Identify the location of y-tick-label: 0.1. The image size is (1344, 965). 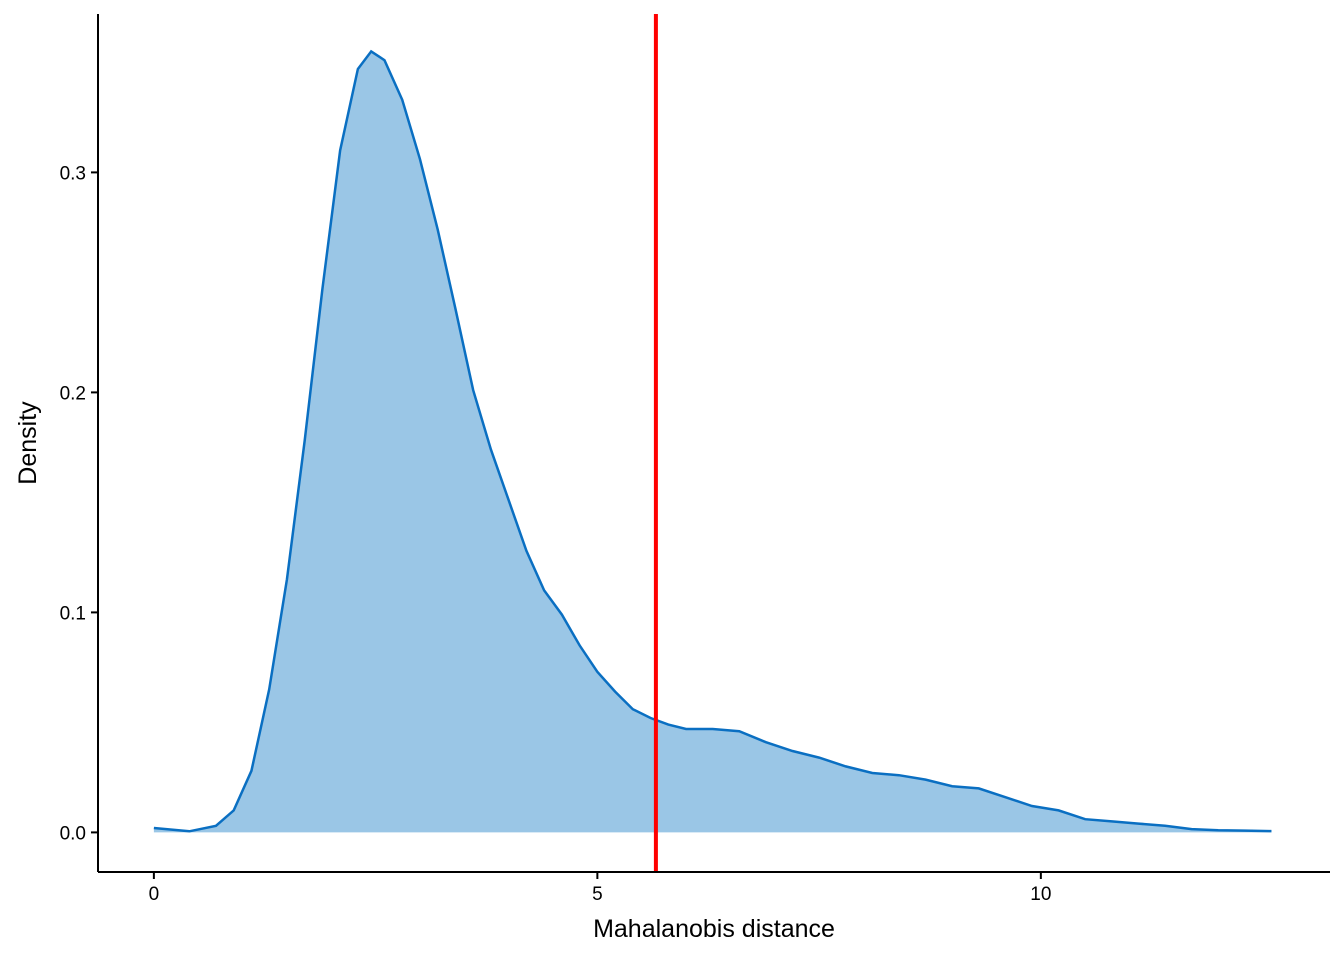
(73, 613).